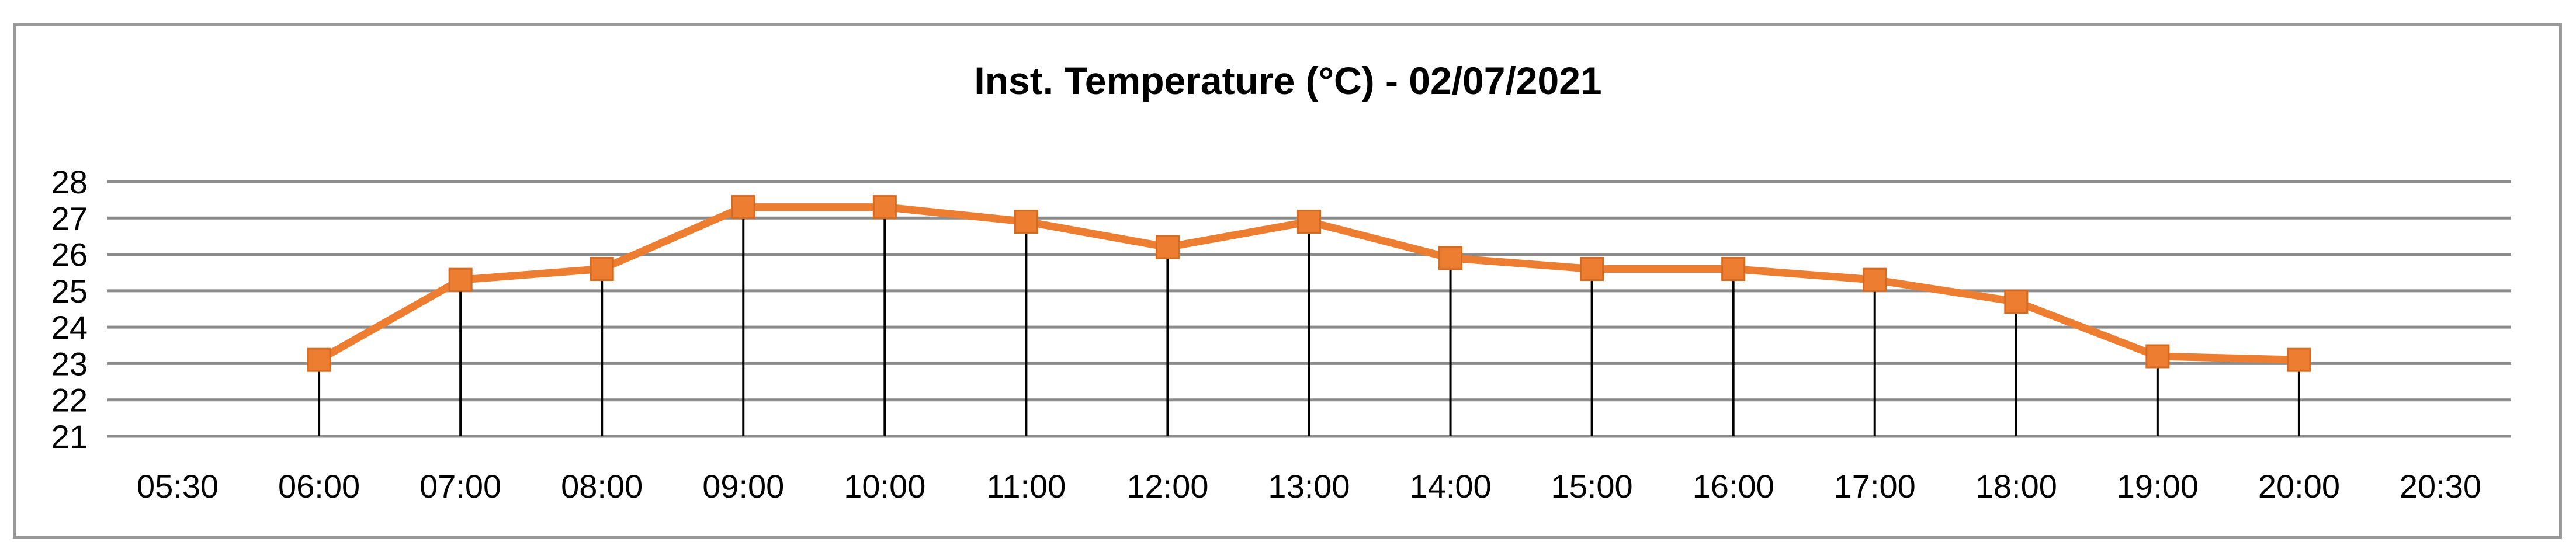 Image resolution: width=2576 pixels, height=556 pixels. I want to click on y-tick-label: 25, so click(69, 291).